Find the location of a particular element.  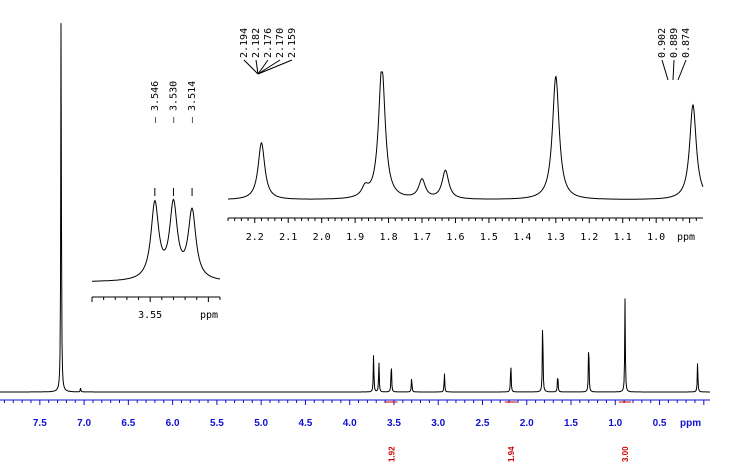

inset-right-tick-label: 1.1 is located at coordinates (623, 237).